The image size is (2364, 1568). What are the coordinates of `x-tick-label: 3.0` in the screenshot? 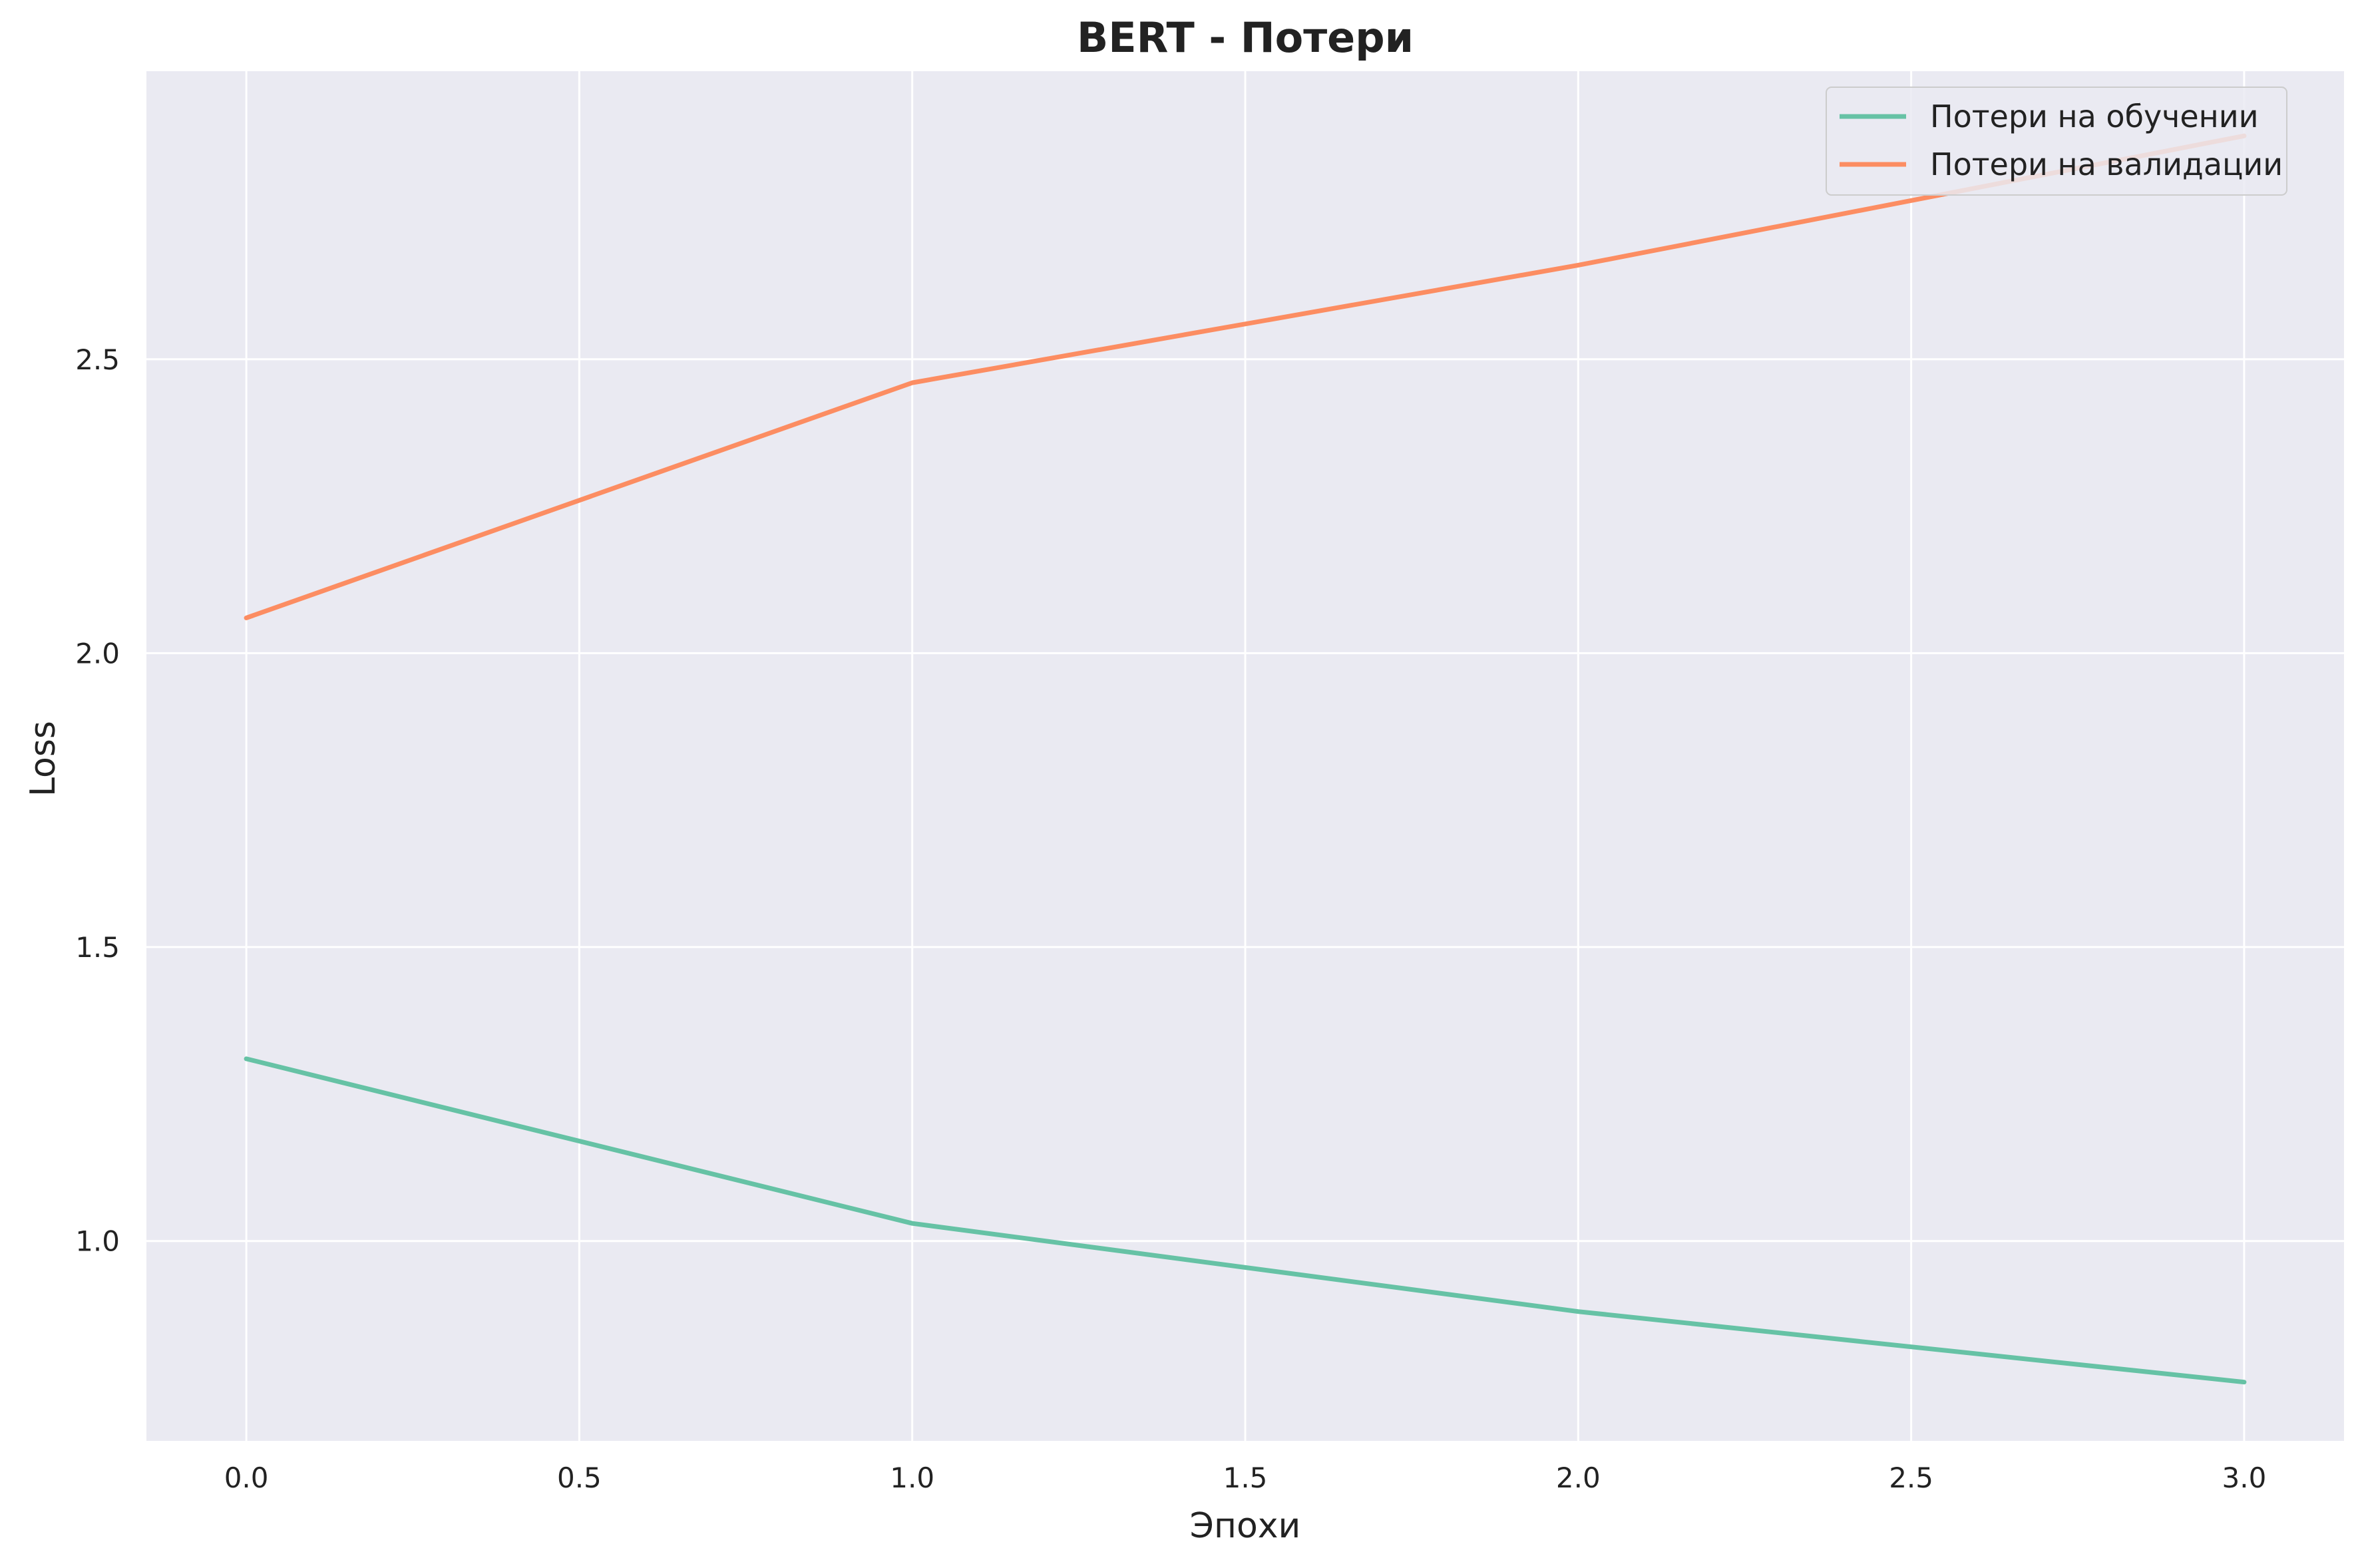 It's located at (2245, 1478).